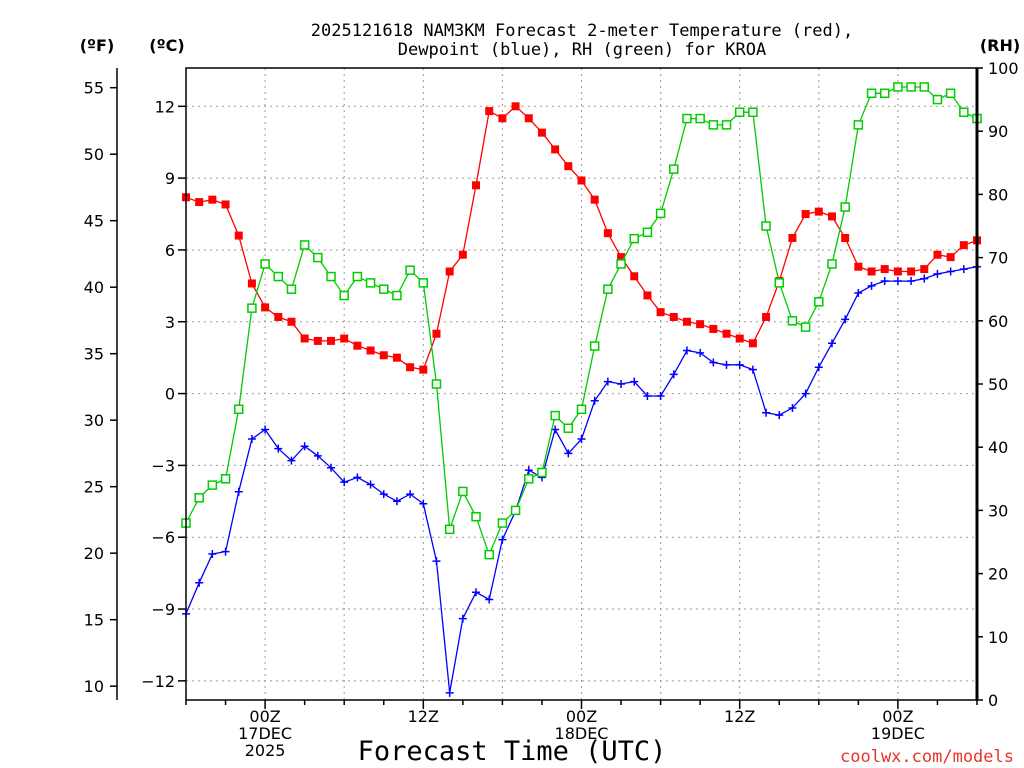  Describe the element at coordinates (898, 733) in the screenshot. I see `time-tick-label: 19DEC` at that location.